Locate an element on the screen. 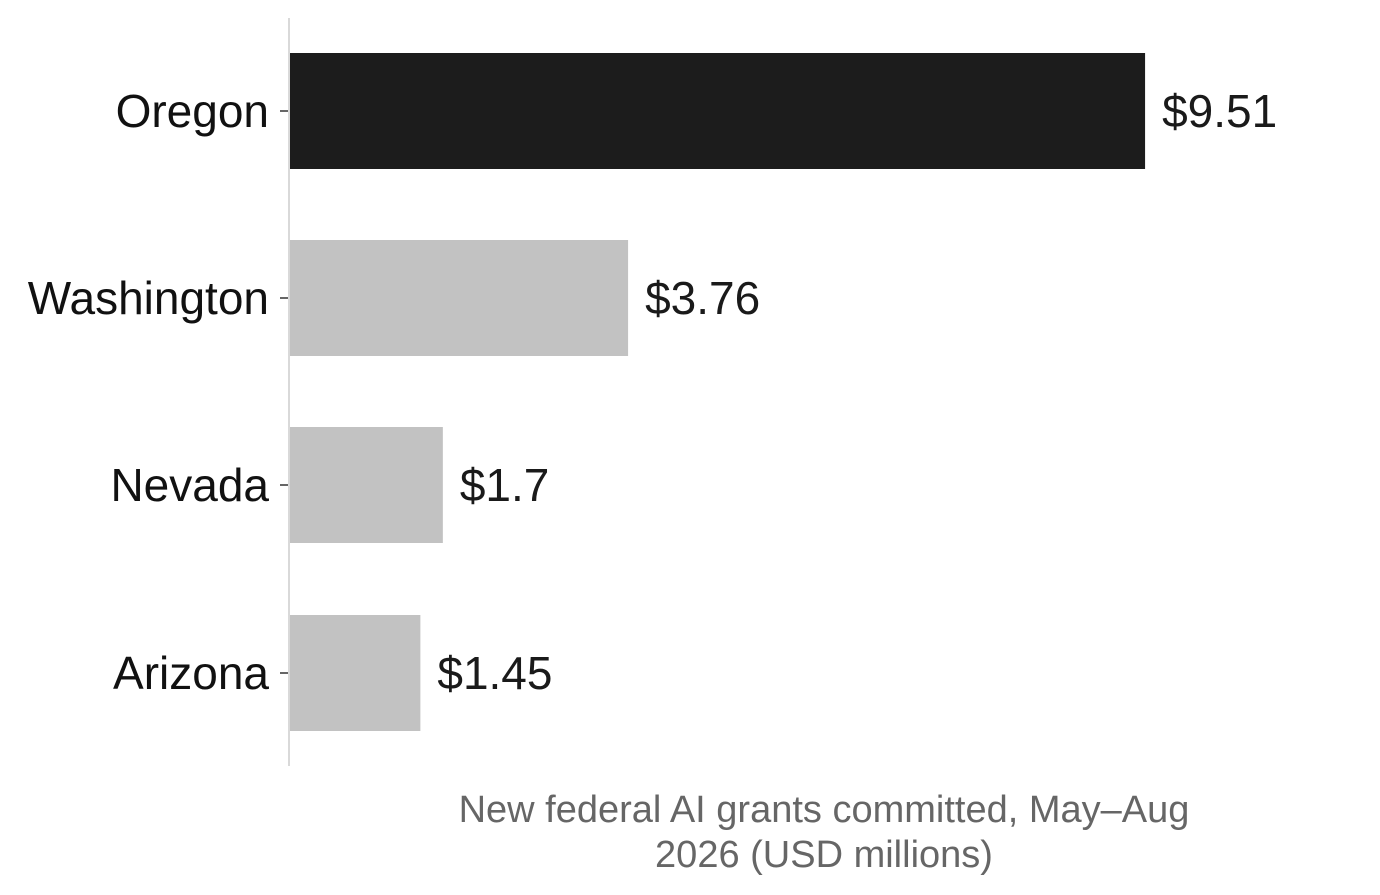 The width and height of the screenshot is (1380, 895). value-label-washington: $3.76 is located at coordinates (702, 298).